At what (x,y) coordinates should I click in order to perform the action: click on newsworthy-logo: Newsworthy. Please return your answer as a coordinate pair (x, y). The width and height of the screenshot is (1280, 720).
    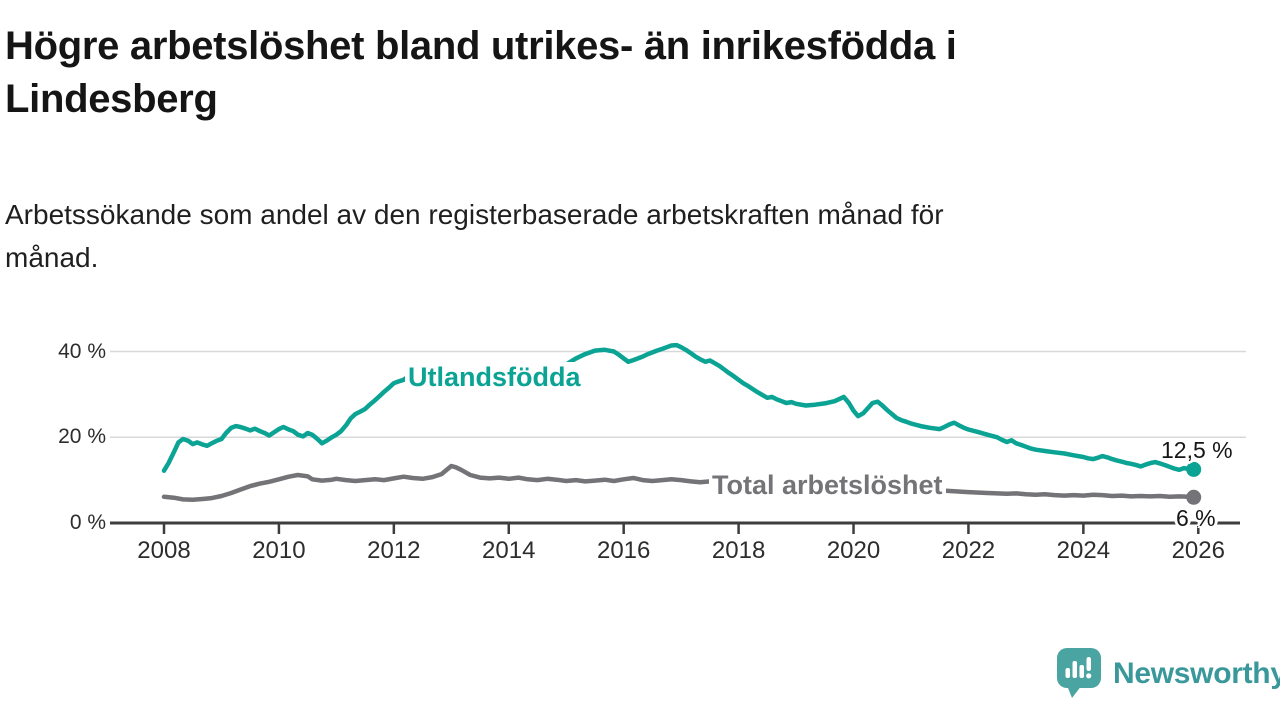
    Looking at the image, I should click on (1168, 673).